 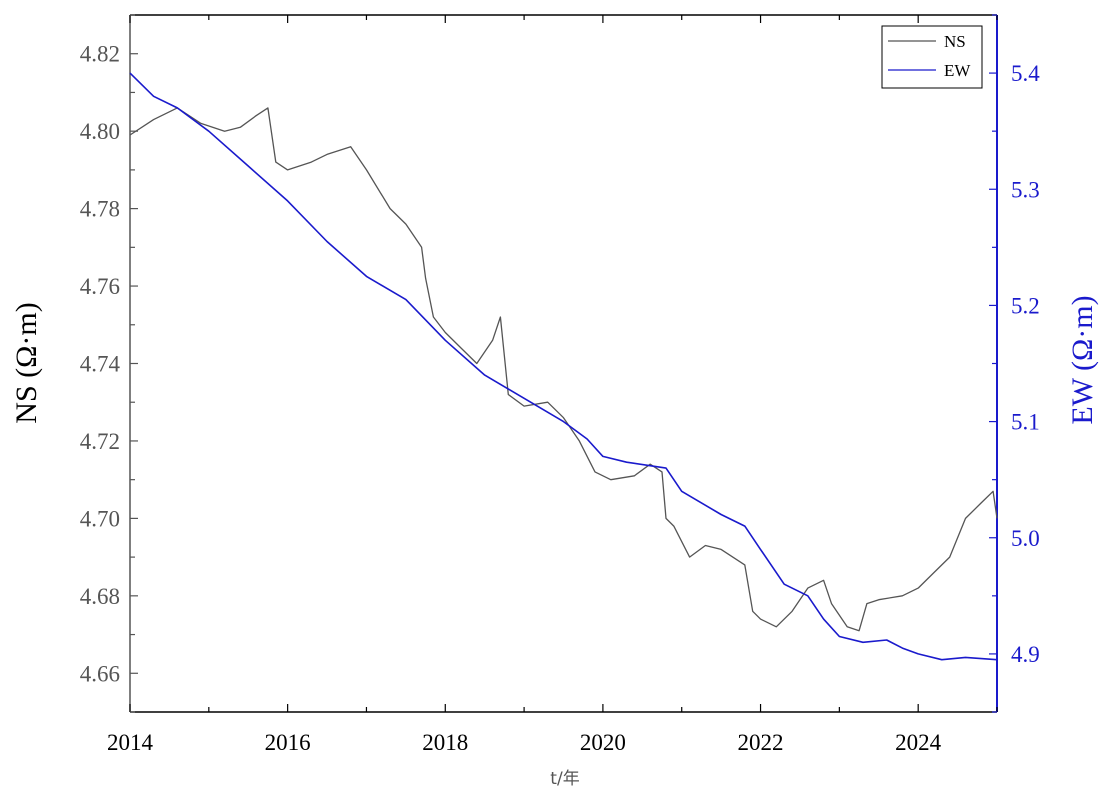 I want to click on right-y-tick-label: 5.3, so click(x=1025, y=189).